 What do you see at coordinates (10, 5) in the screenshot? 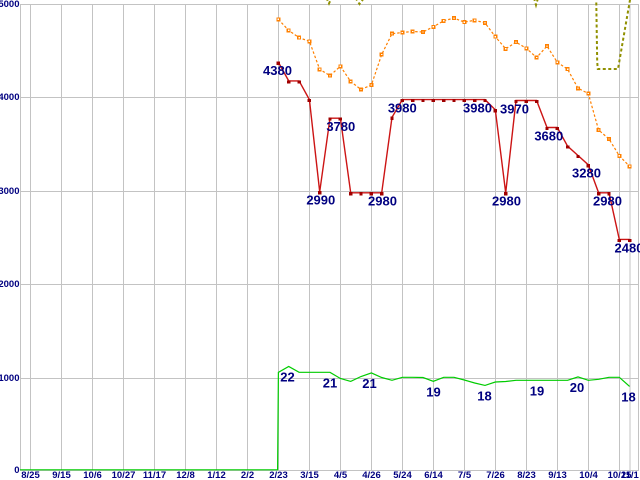
I see `svg-text: 5000` at bounding box center [10, 5].